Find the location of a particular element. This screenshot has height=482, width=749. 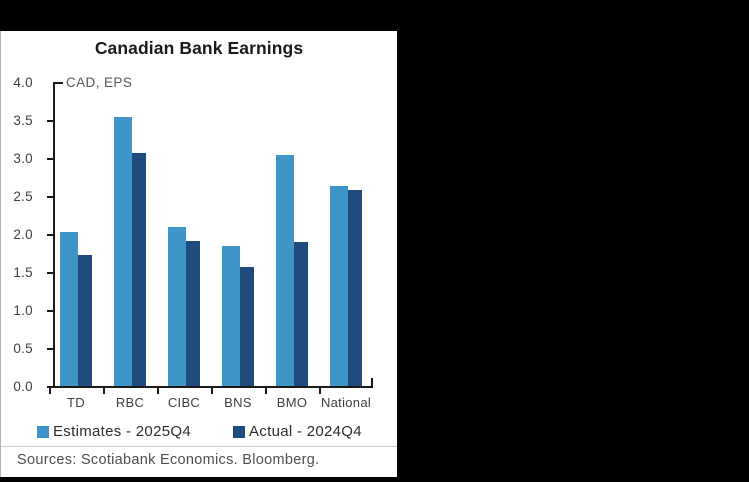

y-tick-2.5 is located at coordinates (50, 197).